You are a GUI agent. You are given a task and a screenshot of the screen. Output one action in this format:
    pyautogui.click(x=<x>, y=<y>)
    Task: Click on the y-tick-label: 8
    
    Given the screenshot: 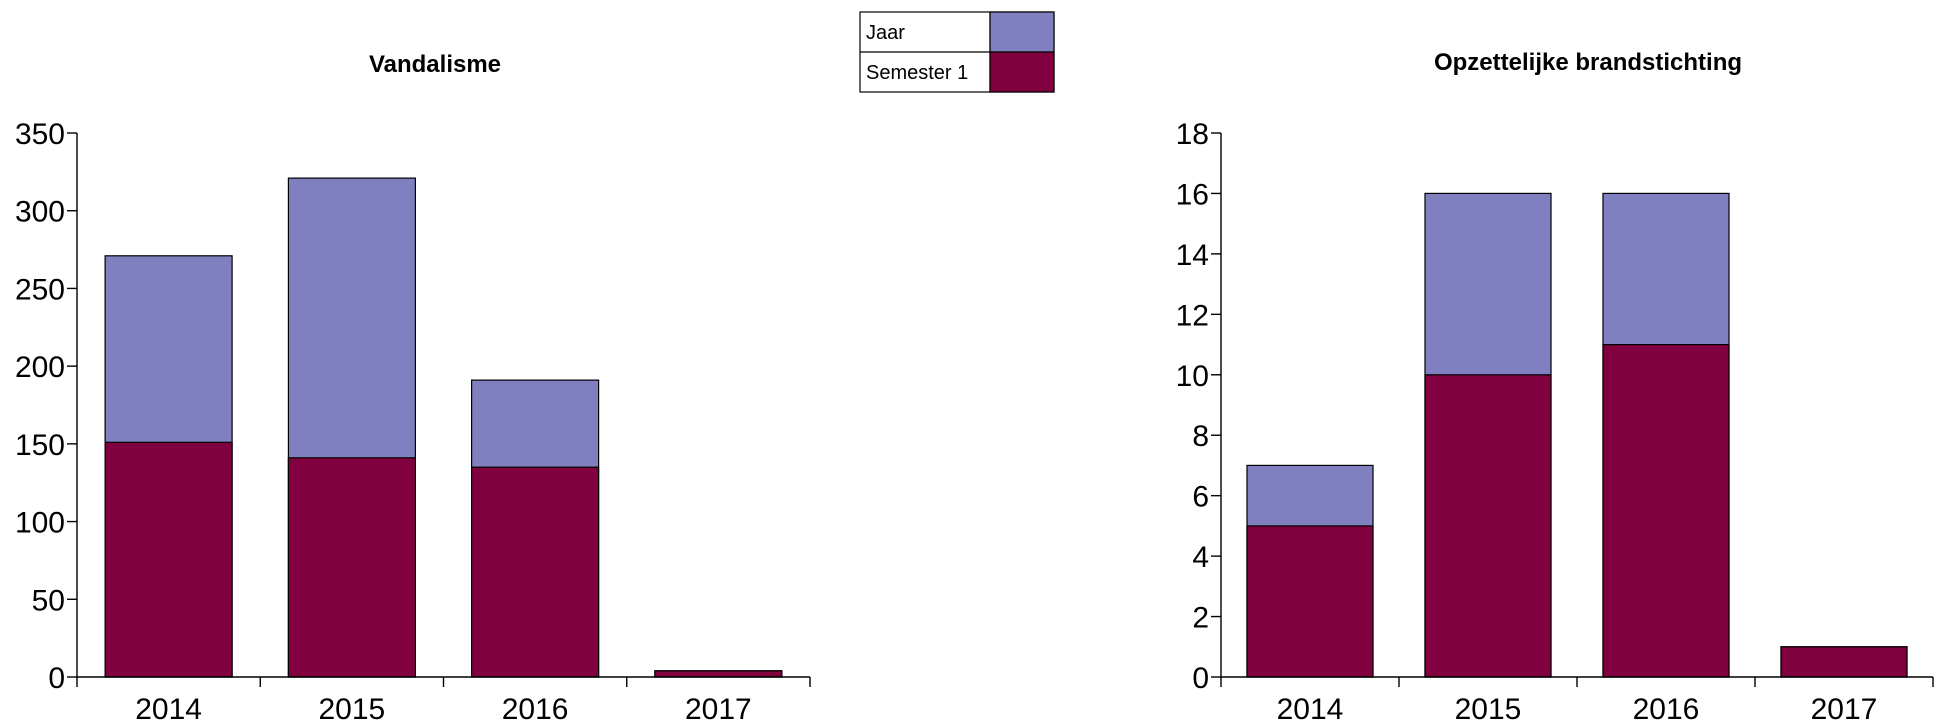 What is the action you would take?
    pyautogui.click(x=1200, y=436)
    